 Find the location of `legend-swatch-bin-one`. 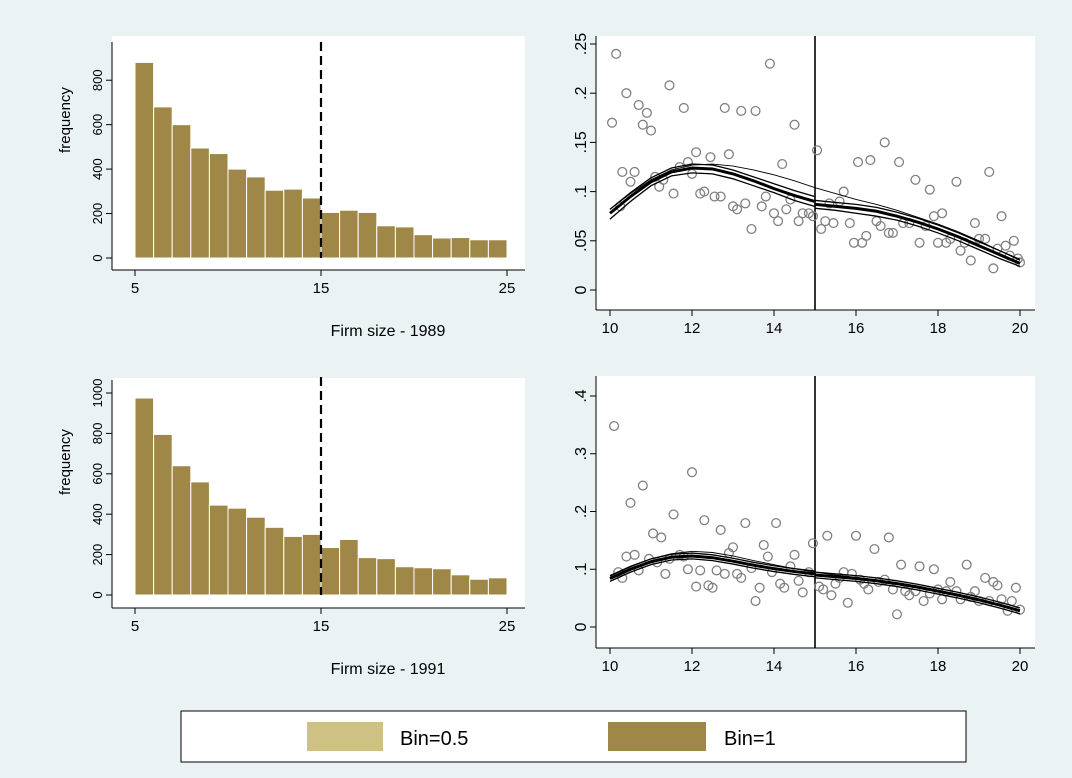

legend-swatch-bin-one is located at coordinates (657, 736).